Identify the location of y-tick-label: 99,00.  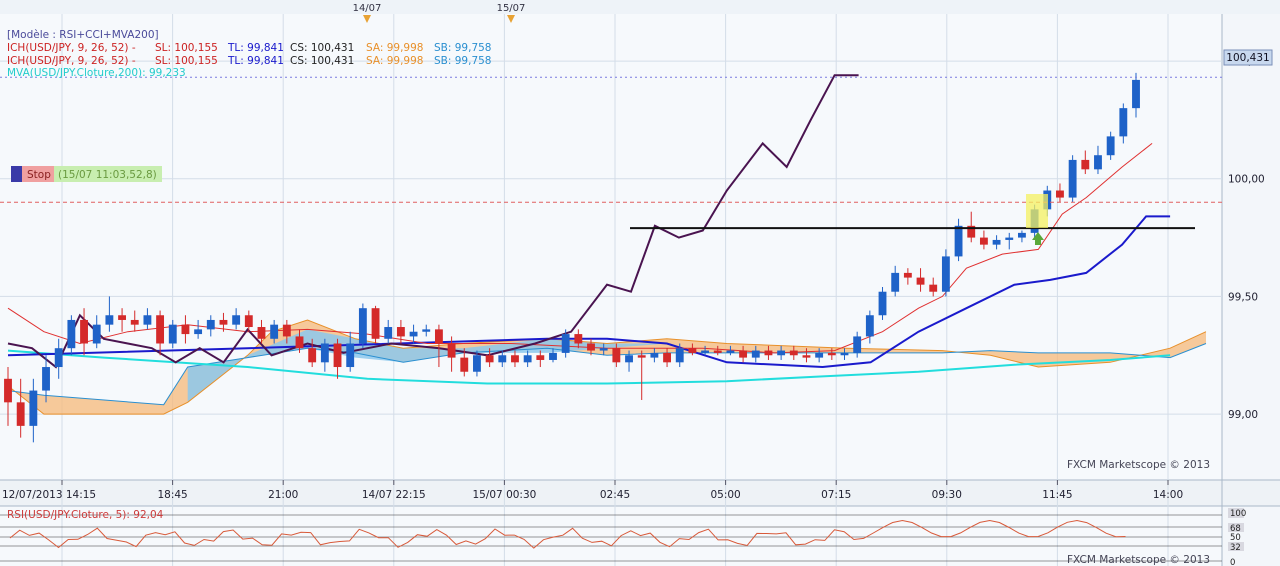
(1243, 415).